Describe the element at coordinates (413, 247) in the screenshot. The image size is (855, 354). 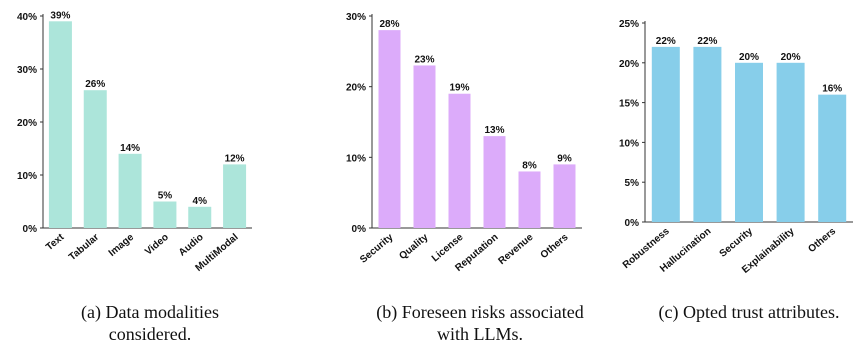
I see `x-tick-label: Quality` at that location.